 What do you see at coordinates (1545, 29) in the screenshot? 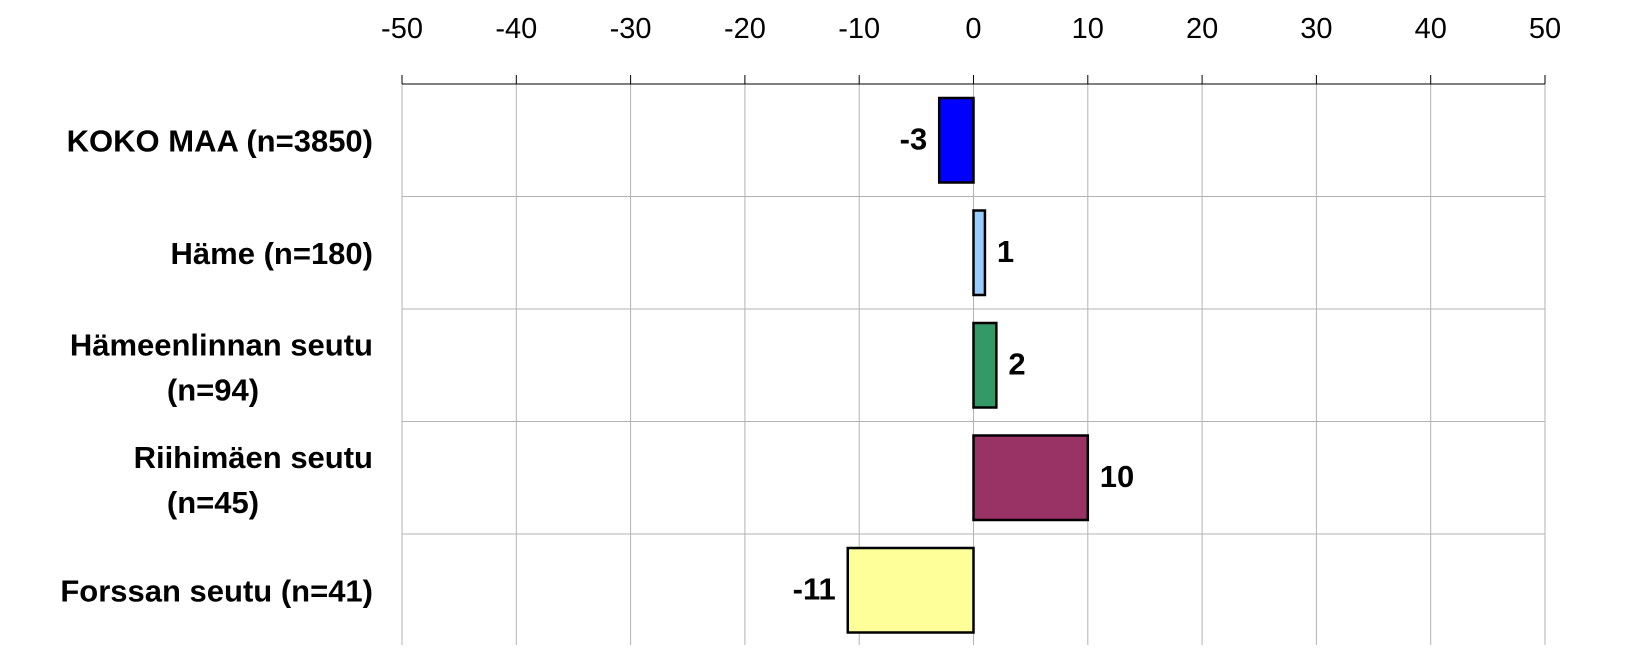
I see `x-tick-label: 50` at bounding box center [1545, 29].